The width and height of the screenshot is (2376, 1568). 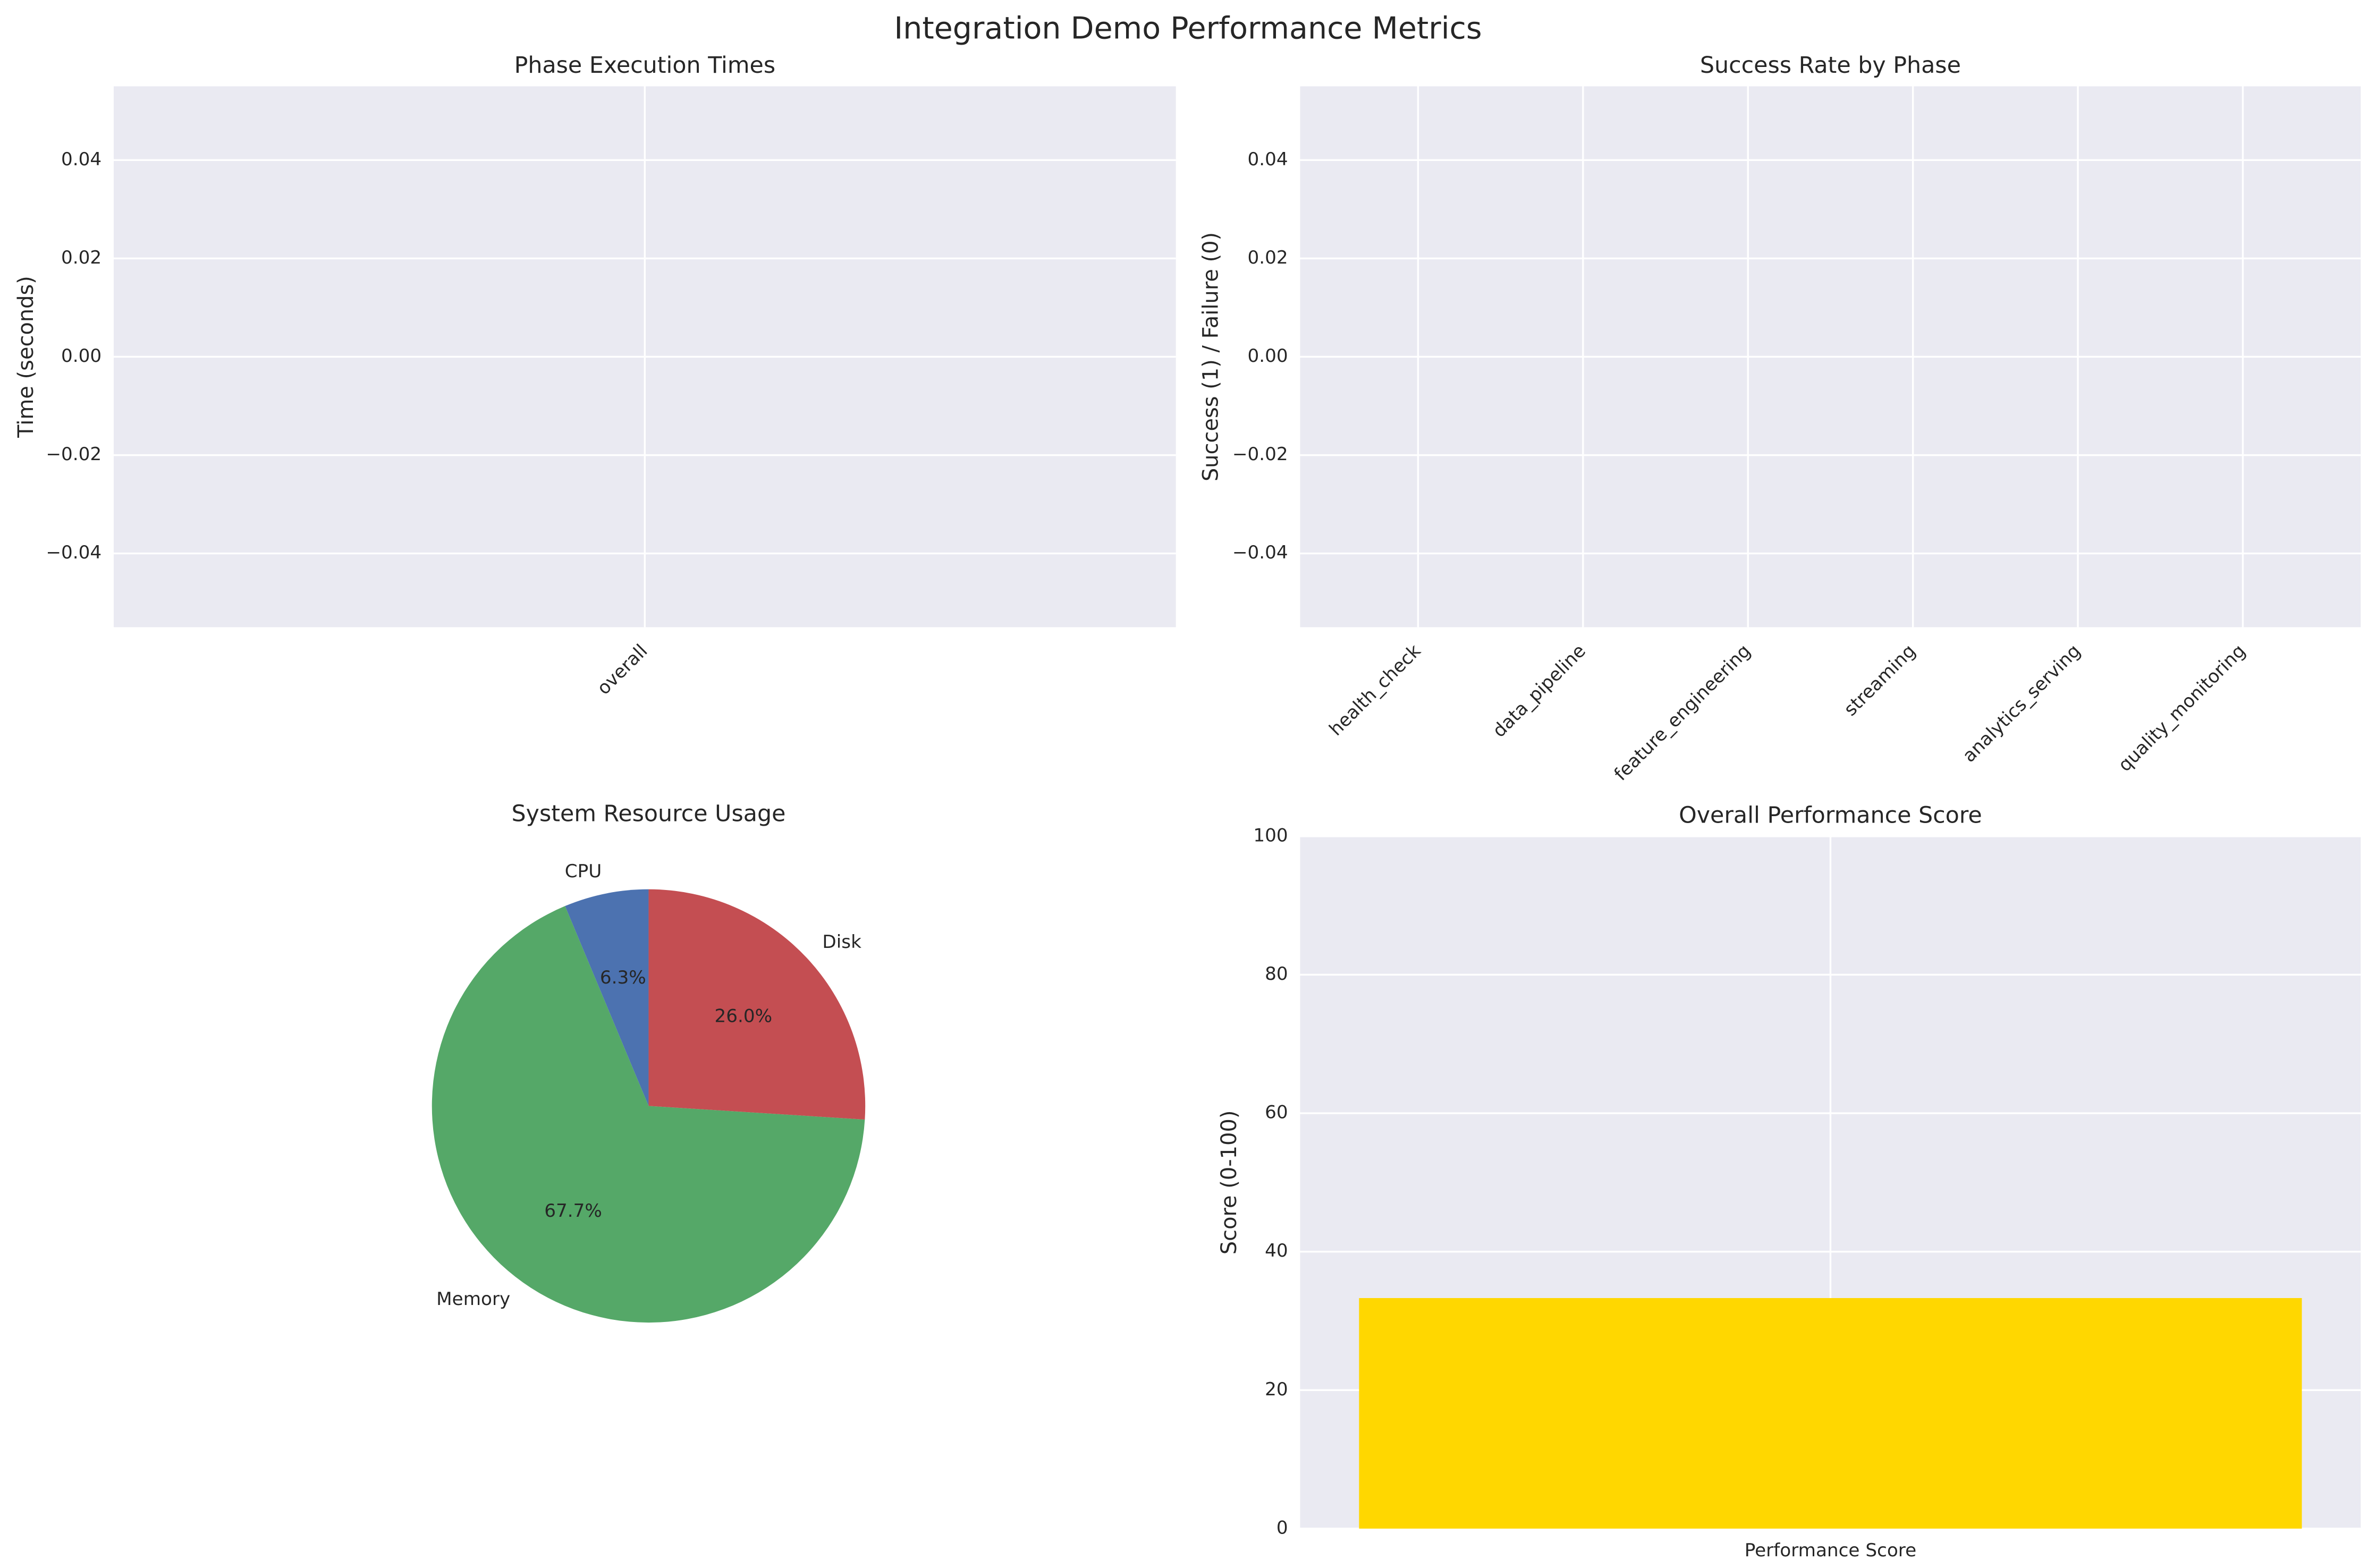 What do you see at coordinates (1270, 835) in the screenshot?
I see `y-tick-label: 100` at bounding box center [1270, 835].